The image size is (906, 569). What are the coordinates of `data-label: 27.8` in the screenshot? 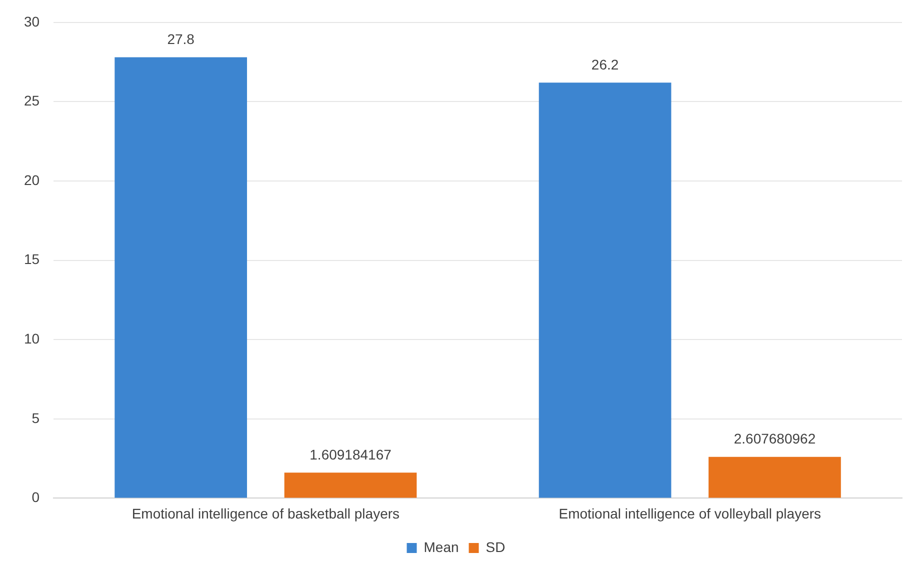 It's located at (181, 39).